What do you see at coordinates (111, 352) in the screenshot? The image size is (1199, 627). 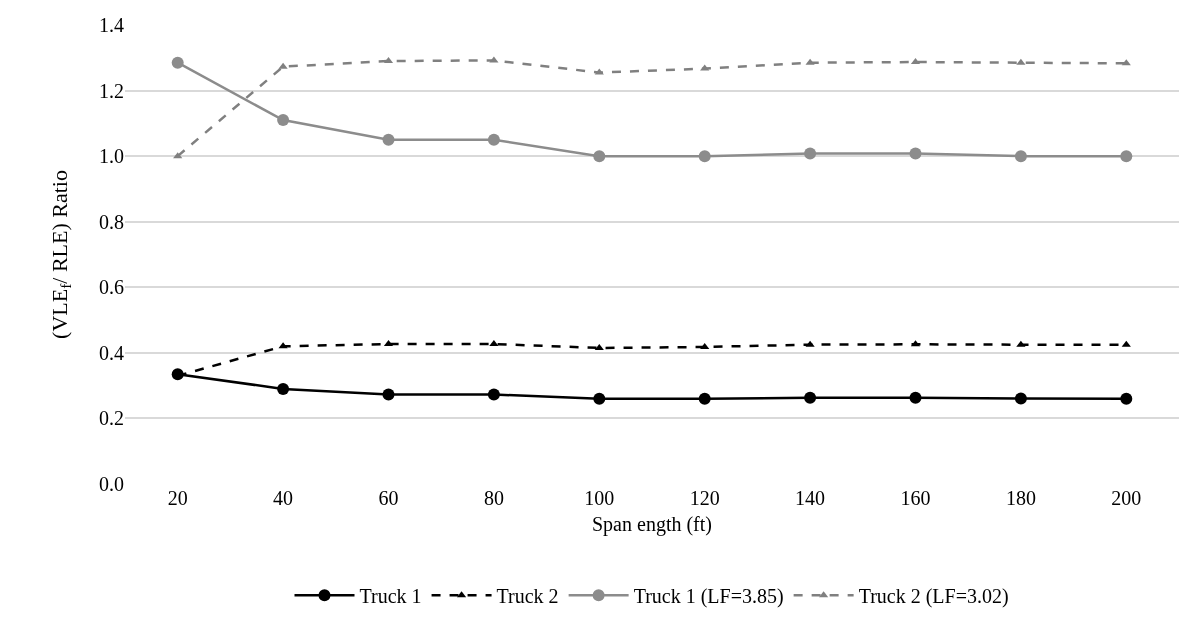 I see `y-tick-label: 0.4` at bounding box center [111, 352].